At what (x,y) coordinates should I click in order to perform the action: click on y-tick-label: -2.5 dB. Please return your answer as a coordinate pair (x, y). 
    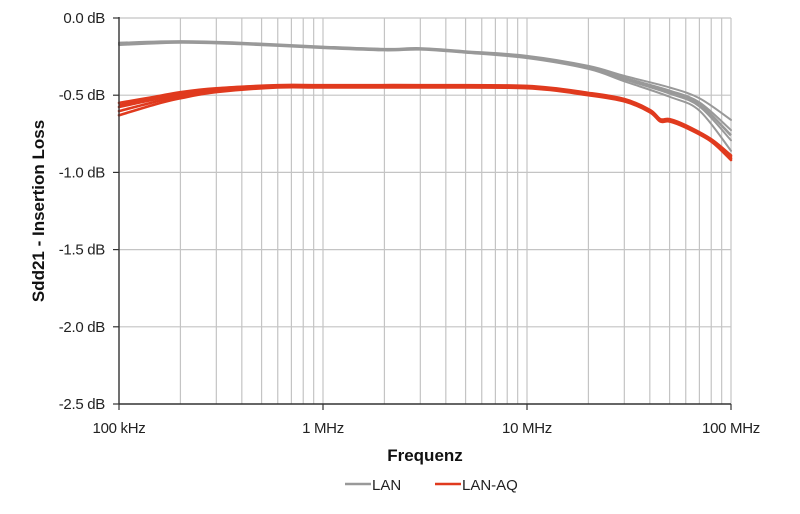
    Looking at the image, I should click on (82, 404).